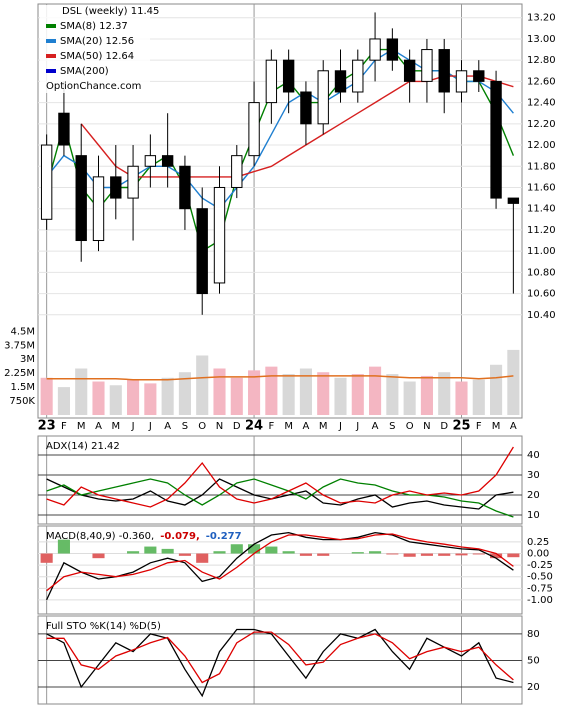 This screenshot has height=706, width=566. What do you see at coordinates (180, 536) in the screenshot?
I see `annotation: -0.079,` at bounding box center [180, 536].